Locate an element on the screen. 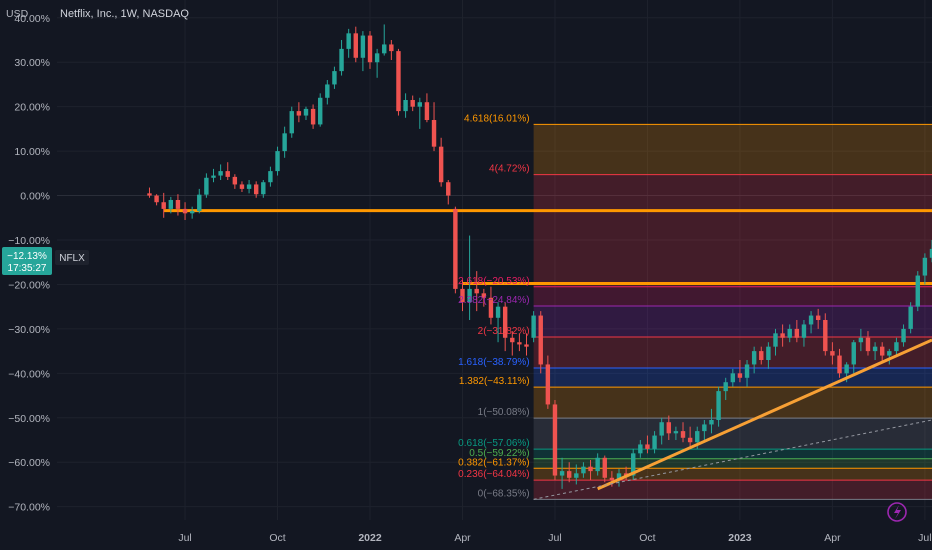  y-tick-label: 0.00% is located at coordinates (35, 197).